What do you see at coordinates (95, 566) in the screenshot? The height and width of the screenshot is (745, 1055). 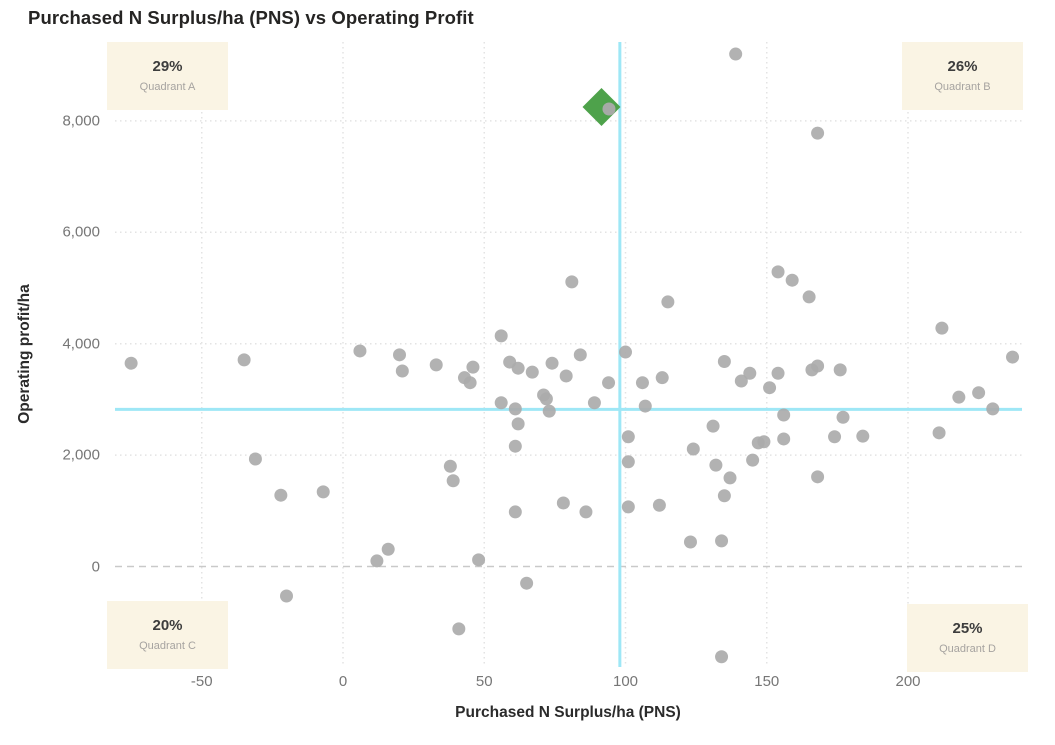 I see `y-tick-label: 0` at bounding box center [95, 566].